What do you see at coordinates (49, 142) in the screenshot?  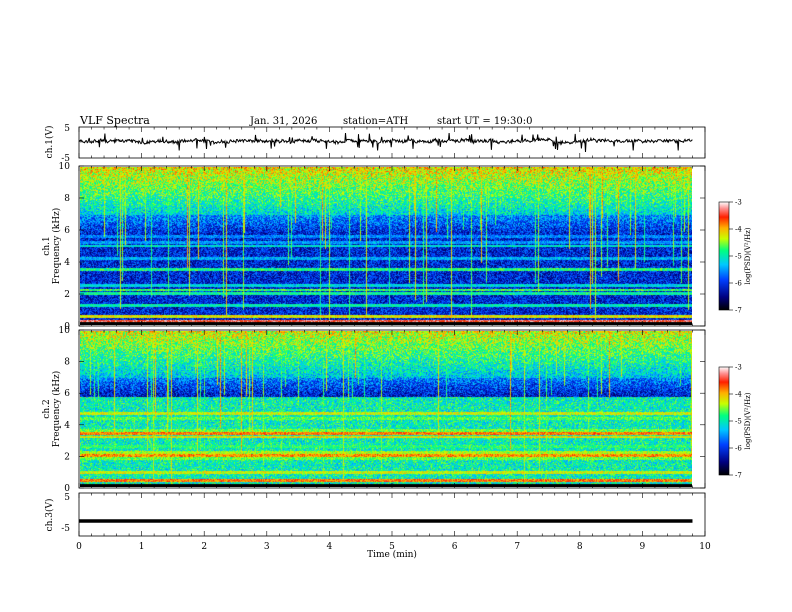 I see `ch1-waveform-ylabel: ch.1(V)` at bounding box center [49, 142].